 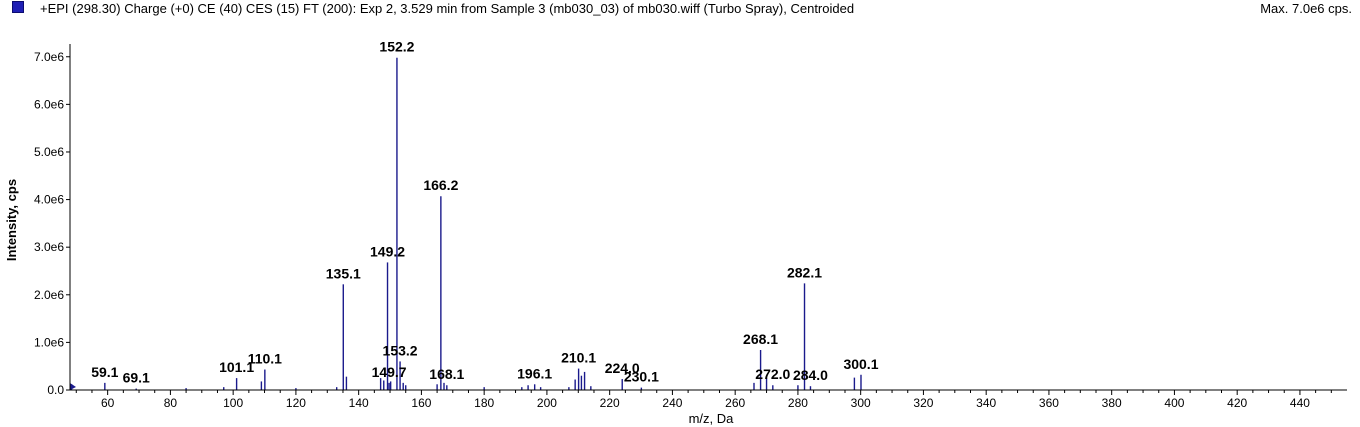 What do you see at coordinates (672, 403) in the screenshot?
I see `x-tick-label: 240` at bounding box center [672, 403].